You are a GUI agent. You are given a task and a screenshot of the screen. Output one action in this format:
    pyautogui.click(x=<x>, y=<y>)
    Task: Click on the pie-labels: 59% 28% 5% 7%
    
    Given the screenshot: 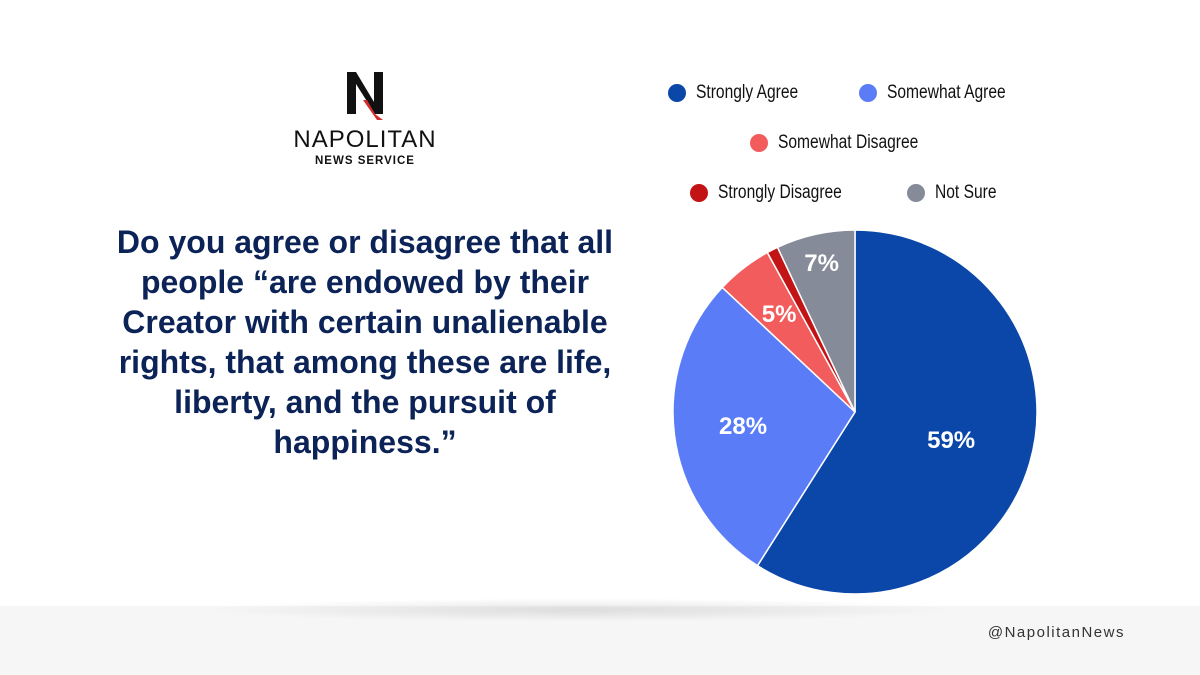 What is the action you would take?
    pyautogui.click(x=847, y=352)
    